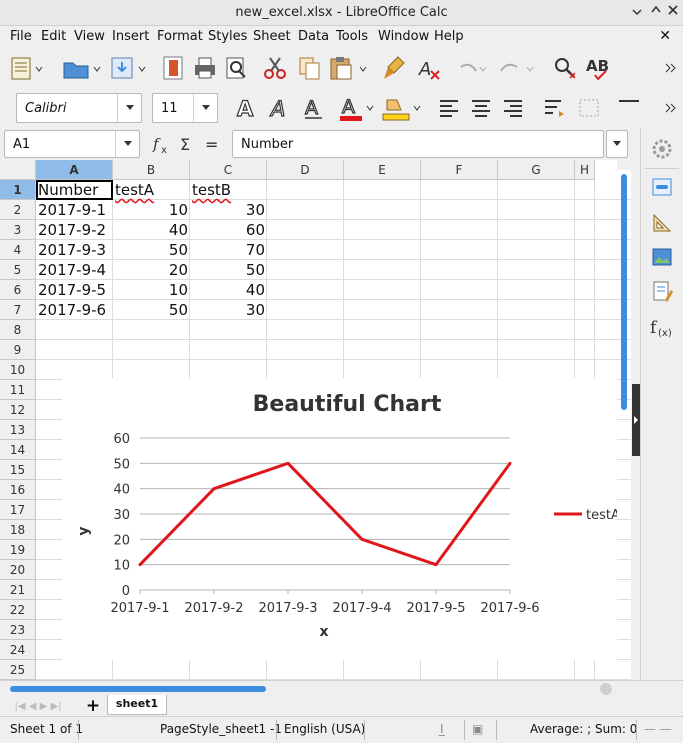 The height and width of the screenshot is (743, 683). Describe the element at coordinates (673, 13) in the screenshot. I see `close-window-button` at that location.